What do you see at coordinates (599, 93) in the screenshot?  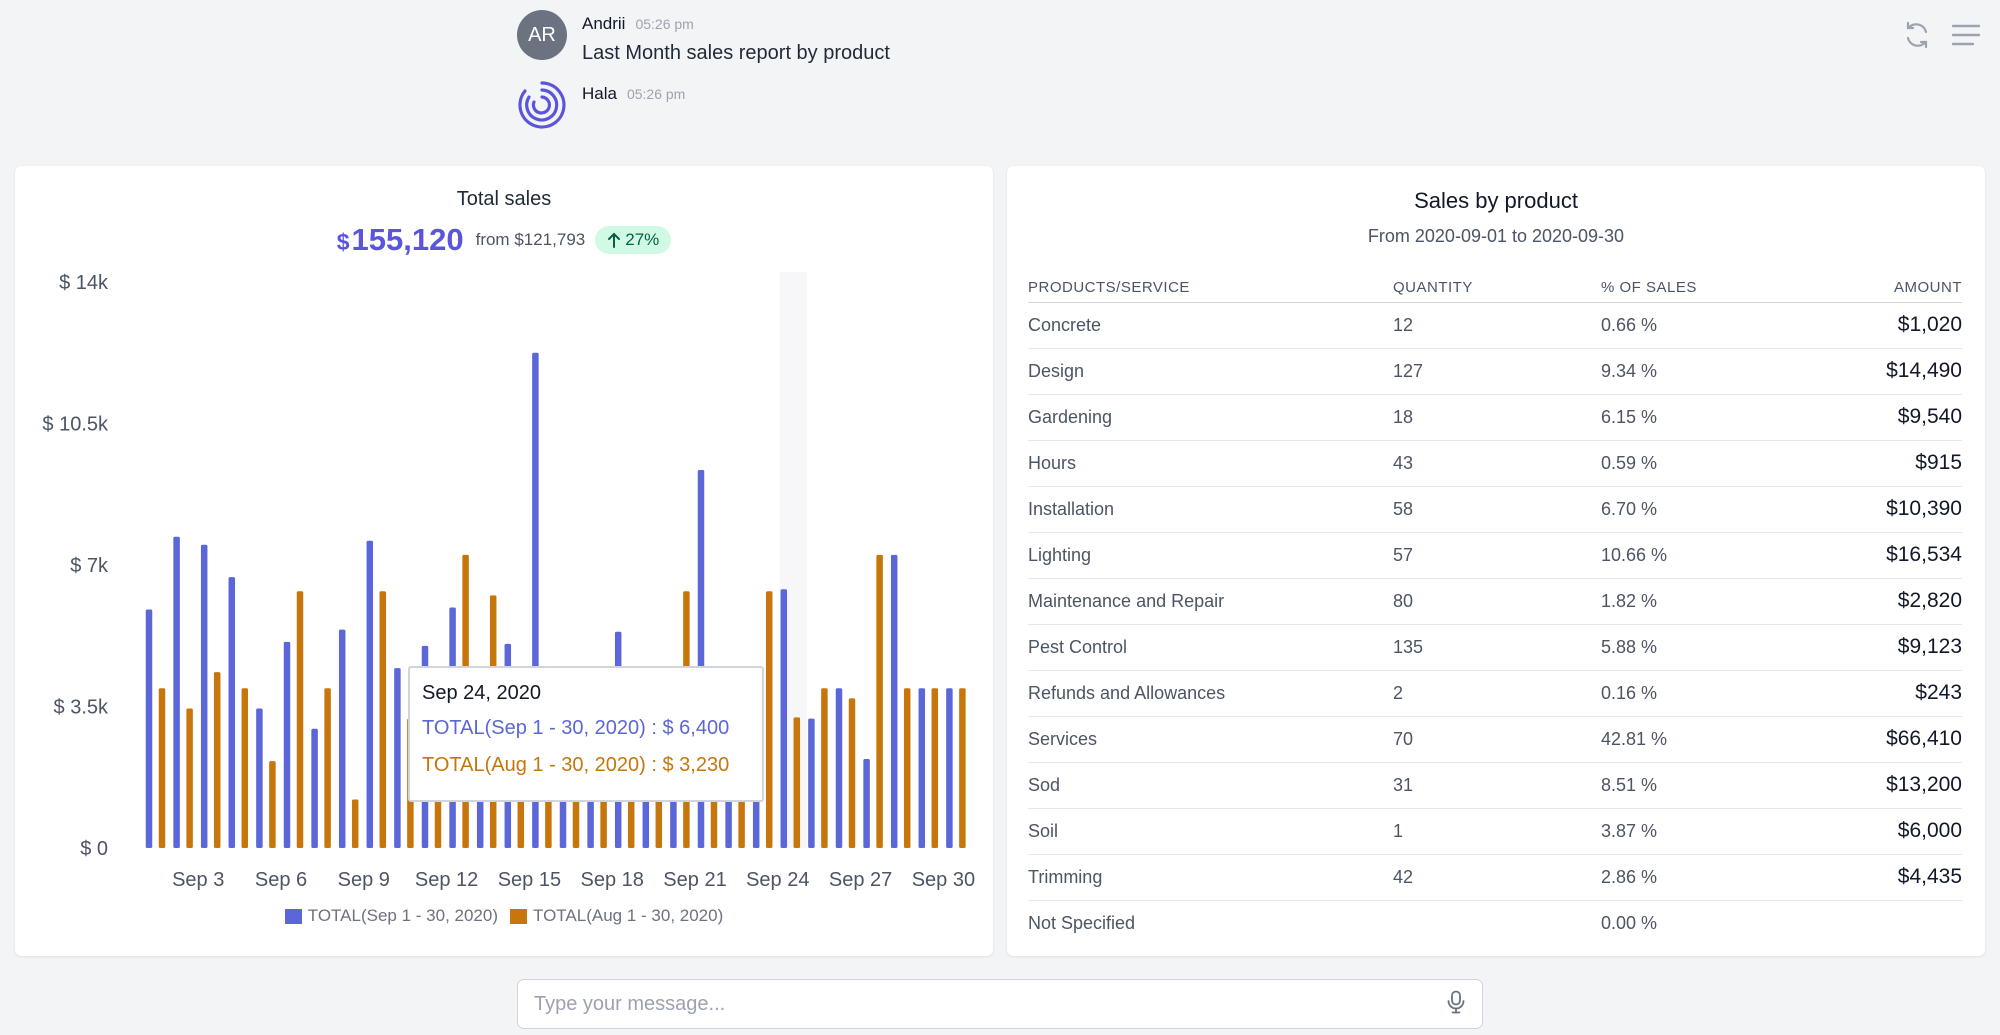 I see `message-author: Hala` at bounding box center [599, 93].